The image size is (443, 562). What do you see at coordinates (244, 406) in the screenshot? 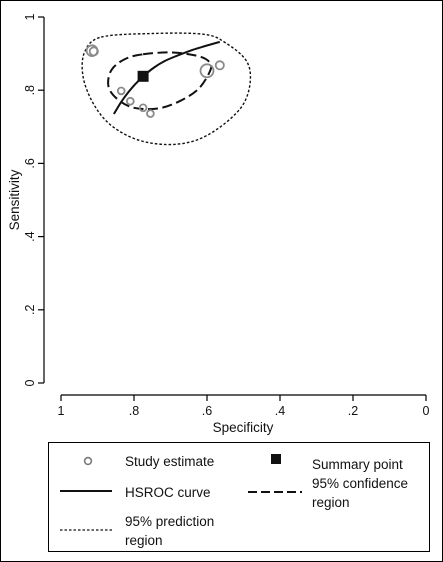
I see `x-axis-ticks: 1 .8 .6 .4 .2 0` at bounding box center [244, 406].